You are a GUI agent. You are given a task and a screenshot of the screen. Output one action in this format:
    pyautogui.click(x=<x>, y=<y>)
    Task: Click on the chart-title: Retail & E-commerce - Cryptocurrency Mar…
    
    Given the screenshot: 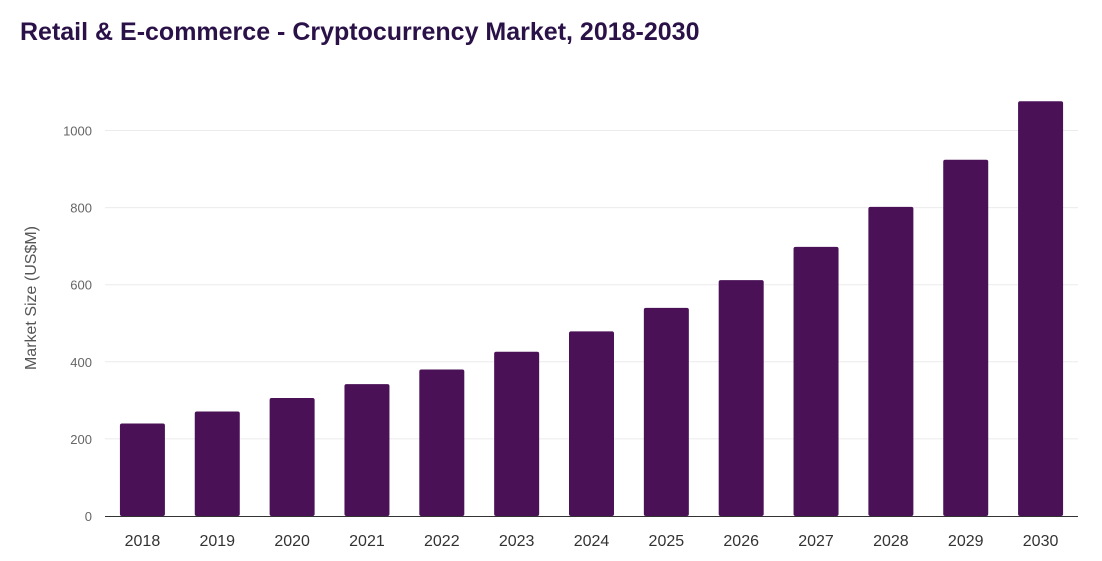 What is the action you would take?
    pyautogui.click(x=360, y=32)
    